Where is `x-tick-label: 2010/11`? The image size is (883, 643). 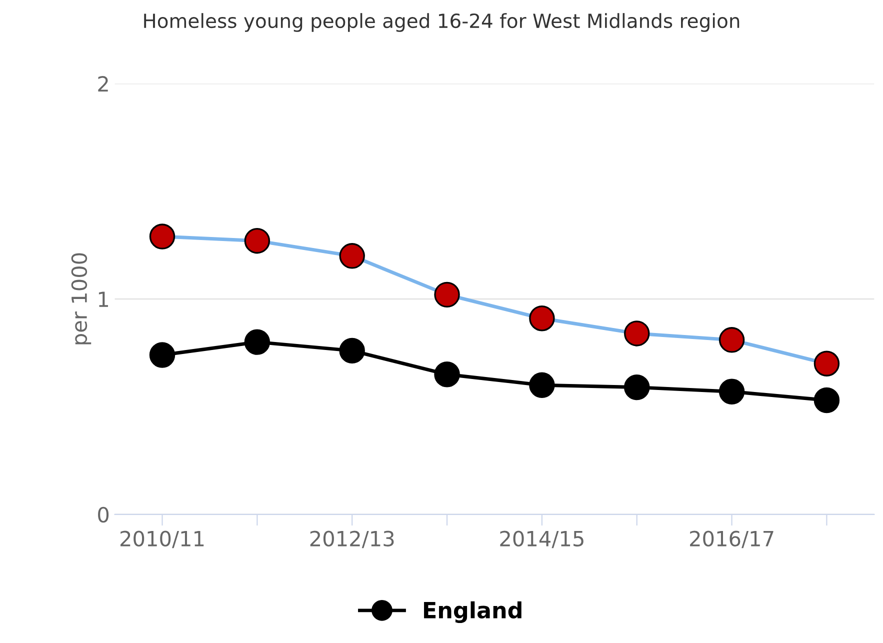 x-tick-label: 2010/11 is located at coordinates (162, 539).